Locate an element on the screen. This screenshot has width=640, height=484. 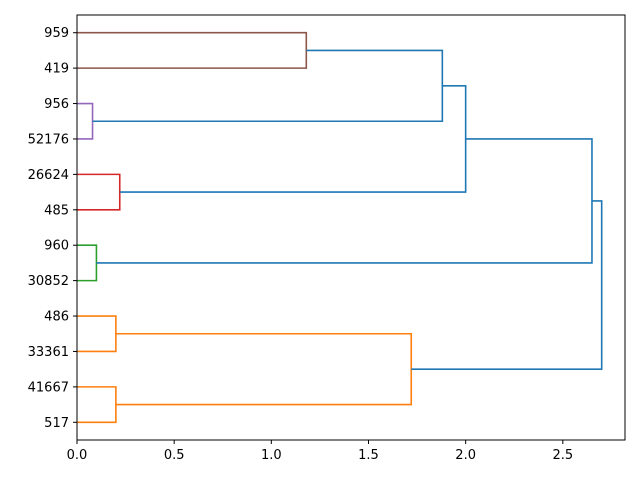
leaf-label: 485 is located at coordinates (56, 210).